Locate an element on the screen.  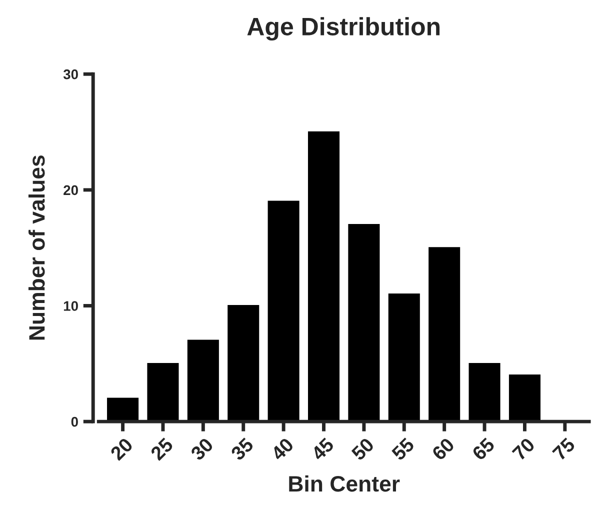
x-tick-label: 75 is located at coordinates (564, 449).